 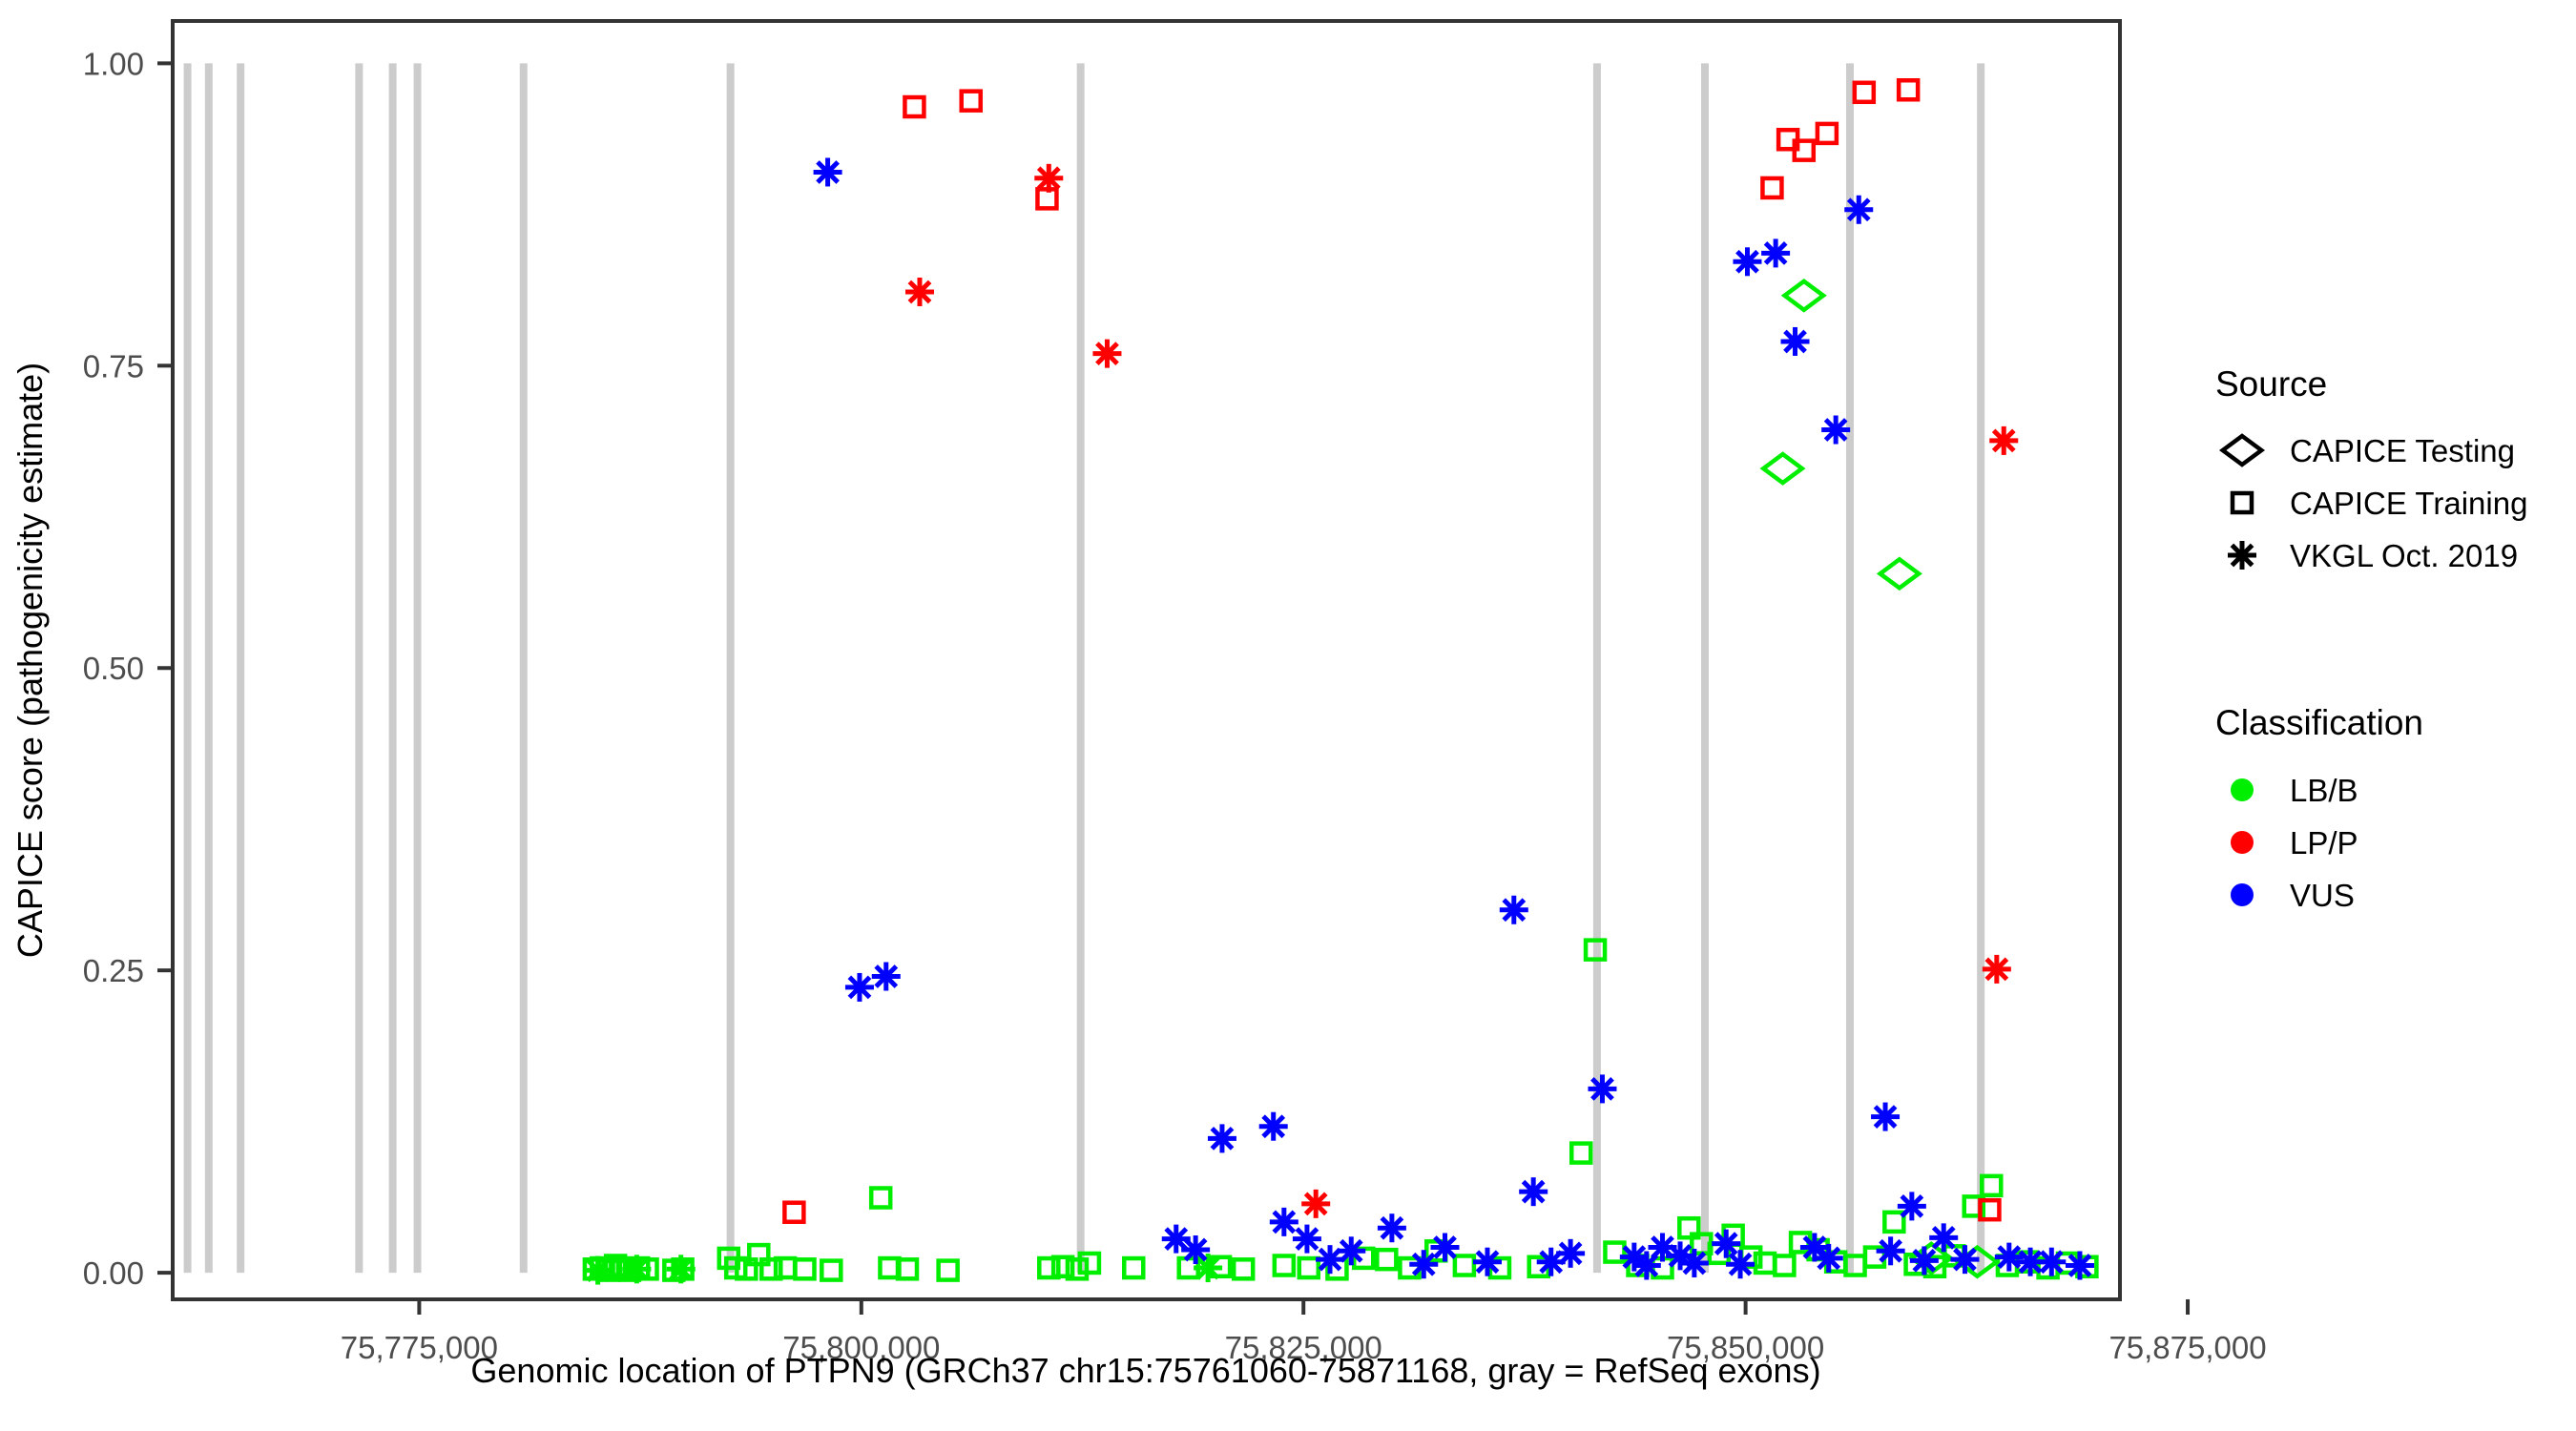 I want to click on point-LBB-Oct.-2, so click(x=681, y=1269).